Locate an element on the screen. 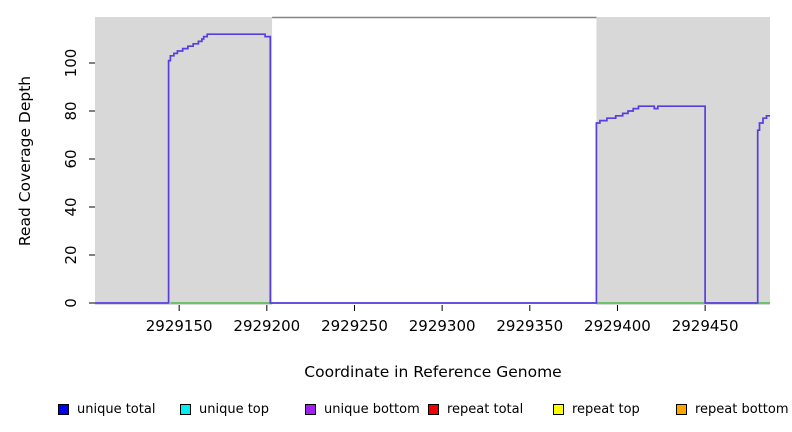 The image size is (792, 432). x-tick-label: 2929250 is located at coordinates (354, 326).